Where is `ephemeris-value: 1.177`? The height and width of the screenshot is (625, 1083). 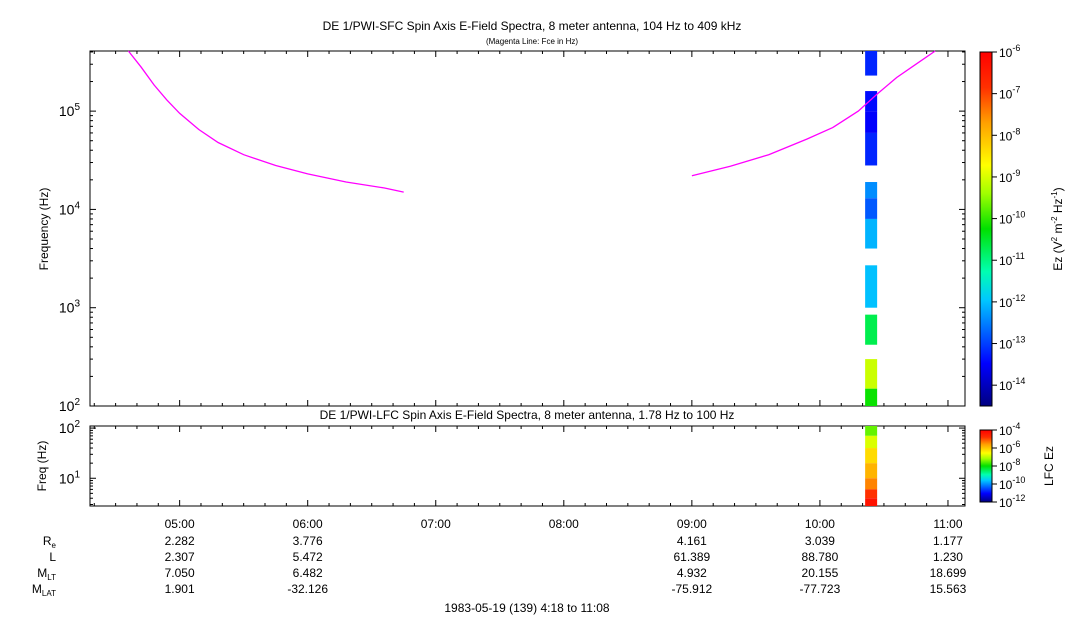 ephemeris-value: 1.177 is located at coordinates (948, 541).